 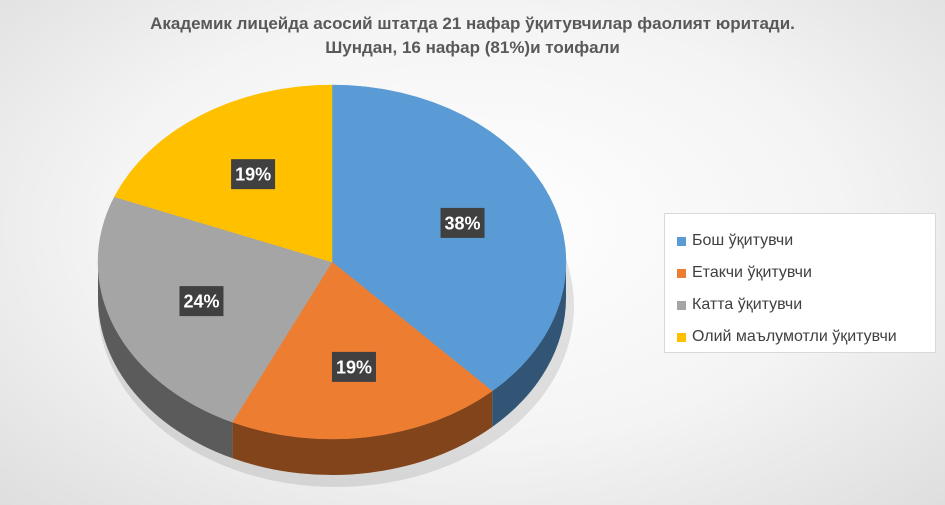 I want to click on legend-label: Катта ўқитувчи, so click(x=747, y=304).